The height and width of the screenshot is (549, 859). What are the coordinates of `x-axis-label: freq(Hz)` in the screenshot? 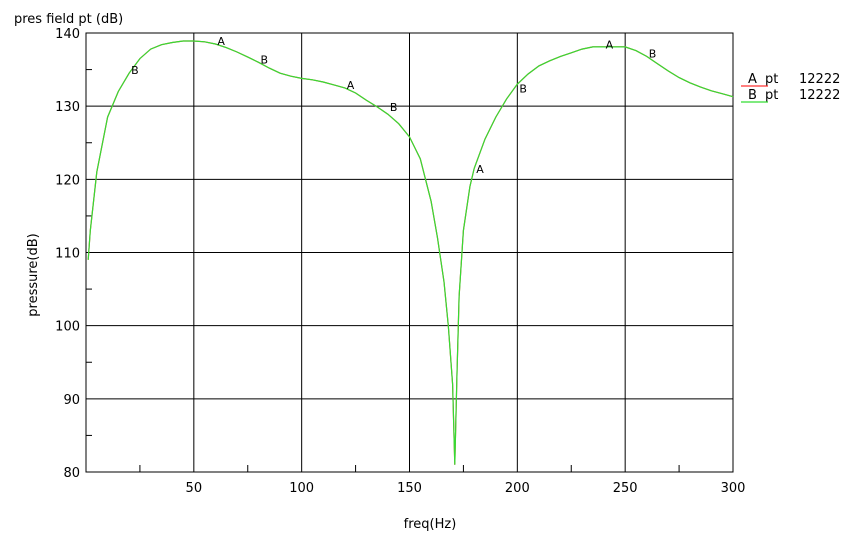 It's located at (430, 524).